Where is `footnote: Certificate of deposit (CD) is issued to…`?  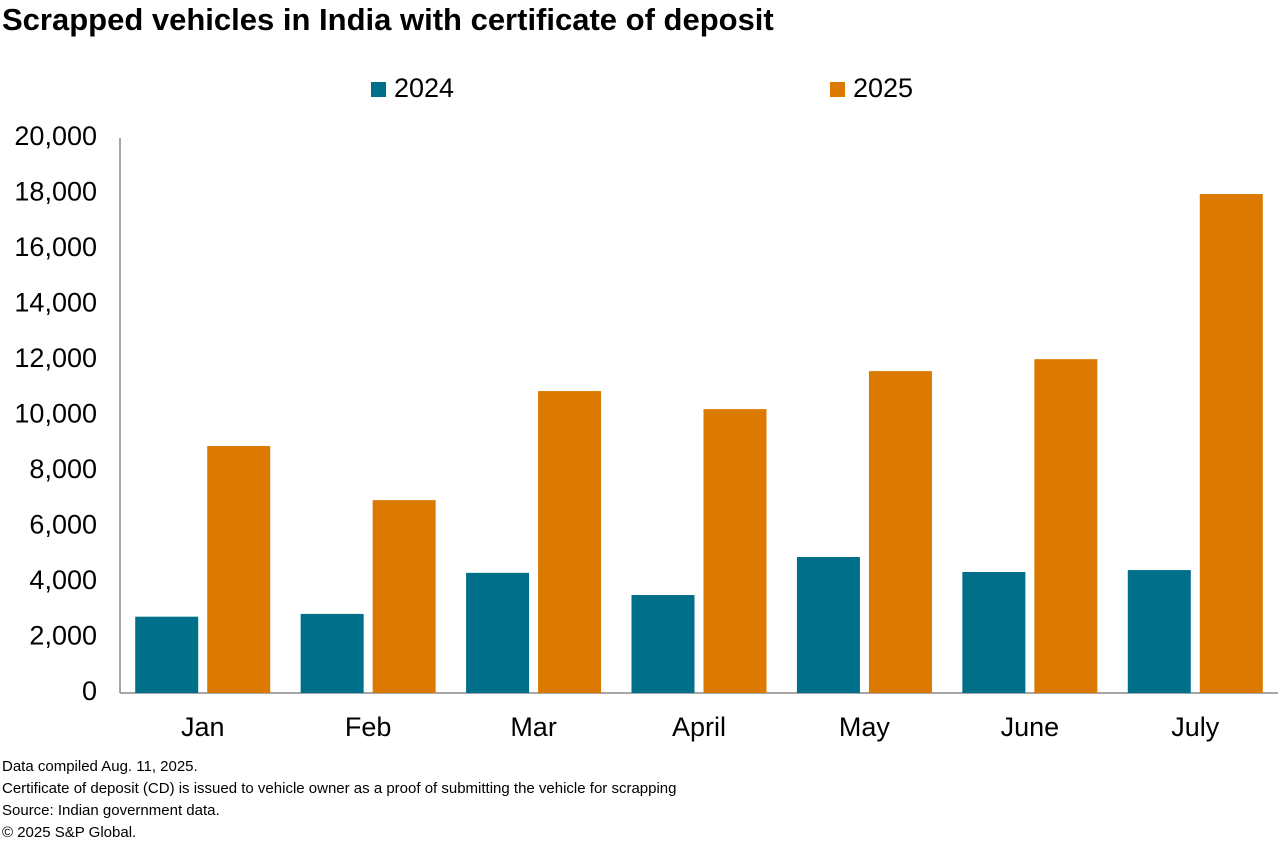
footnote: Certificate of deposit (CD) is issued to… is located at coordinates (339, 788).